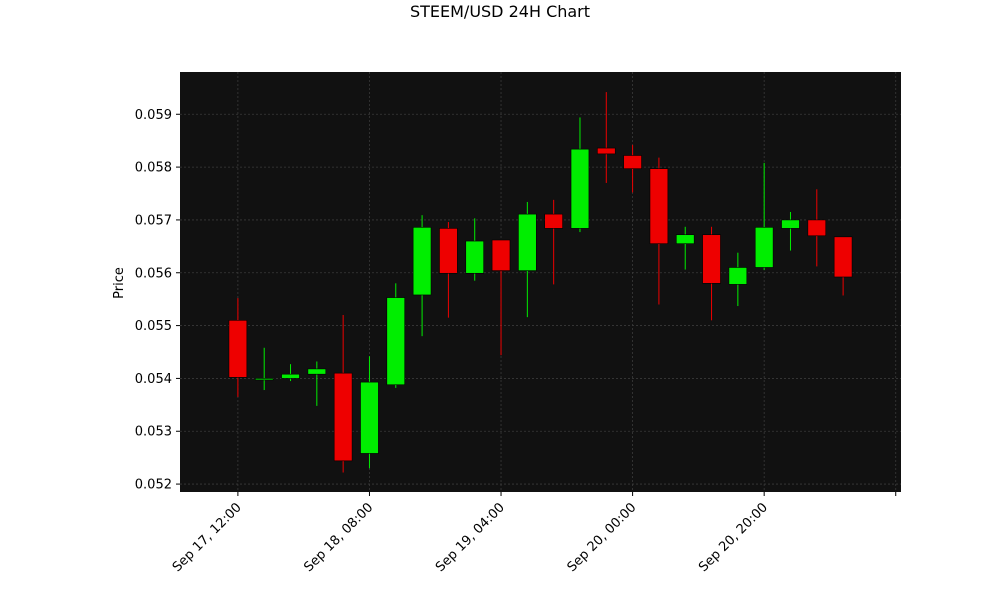  Describe the element at coordinates (470, 537) in the screenshot. I see `x-tick-label: Sep 19, 04:00` at that location.